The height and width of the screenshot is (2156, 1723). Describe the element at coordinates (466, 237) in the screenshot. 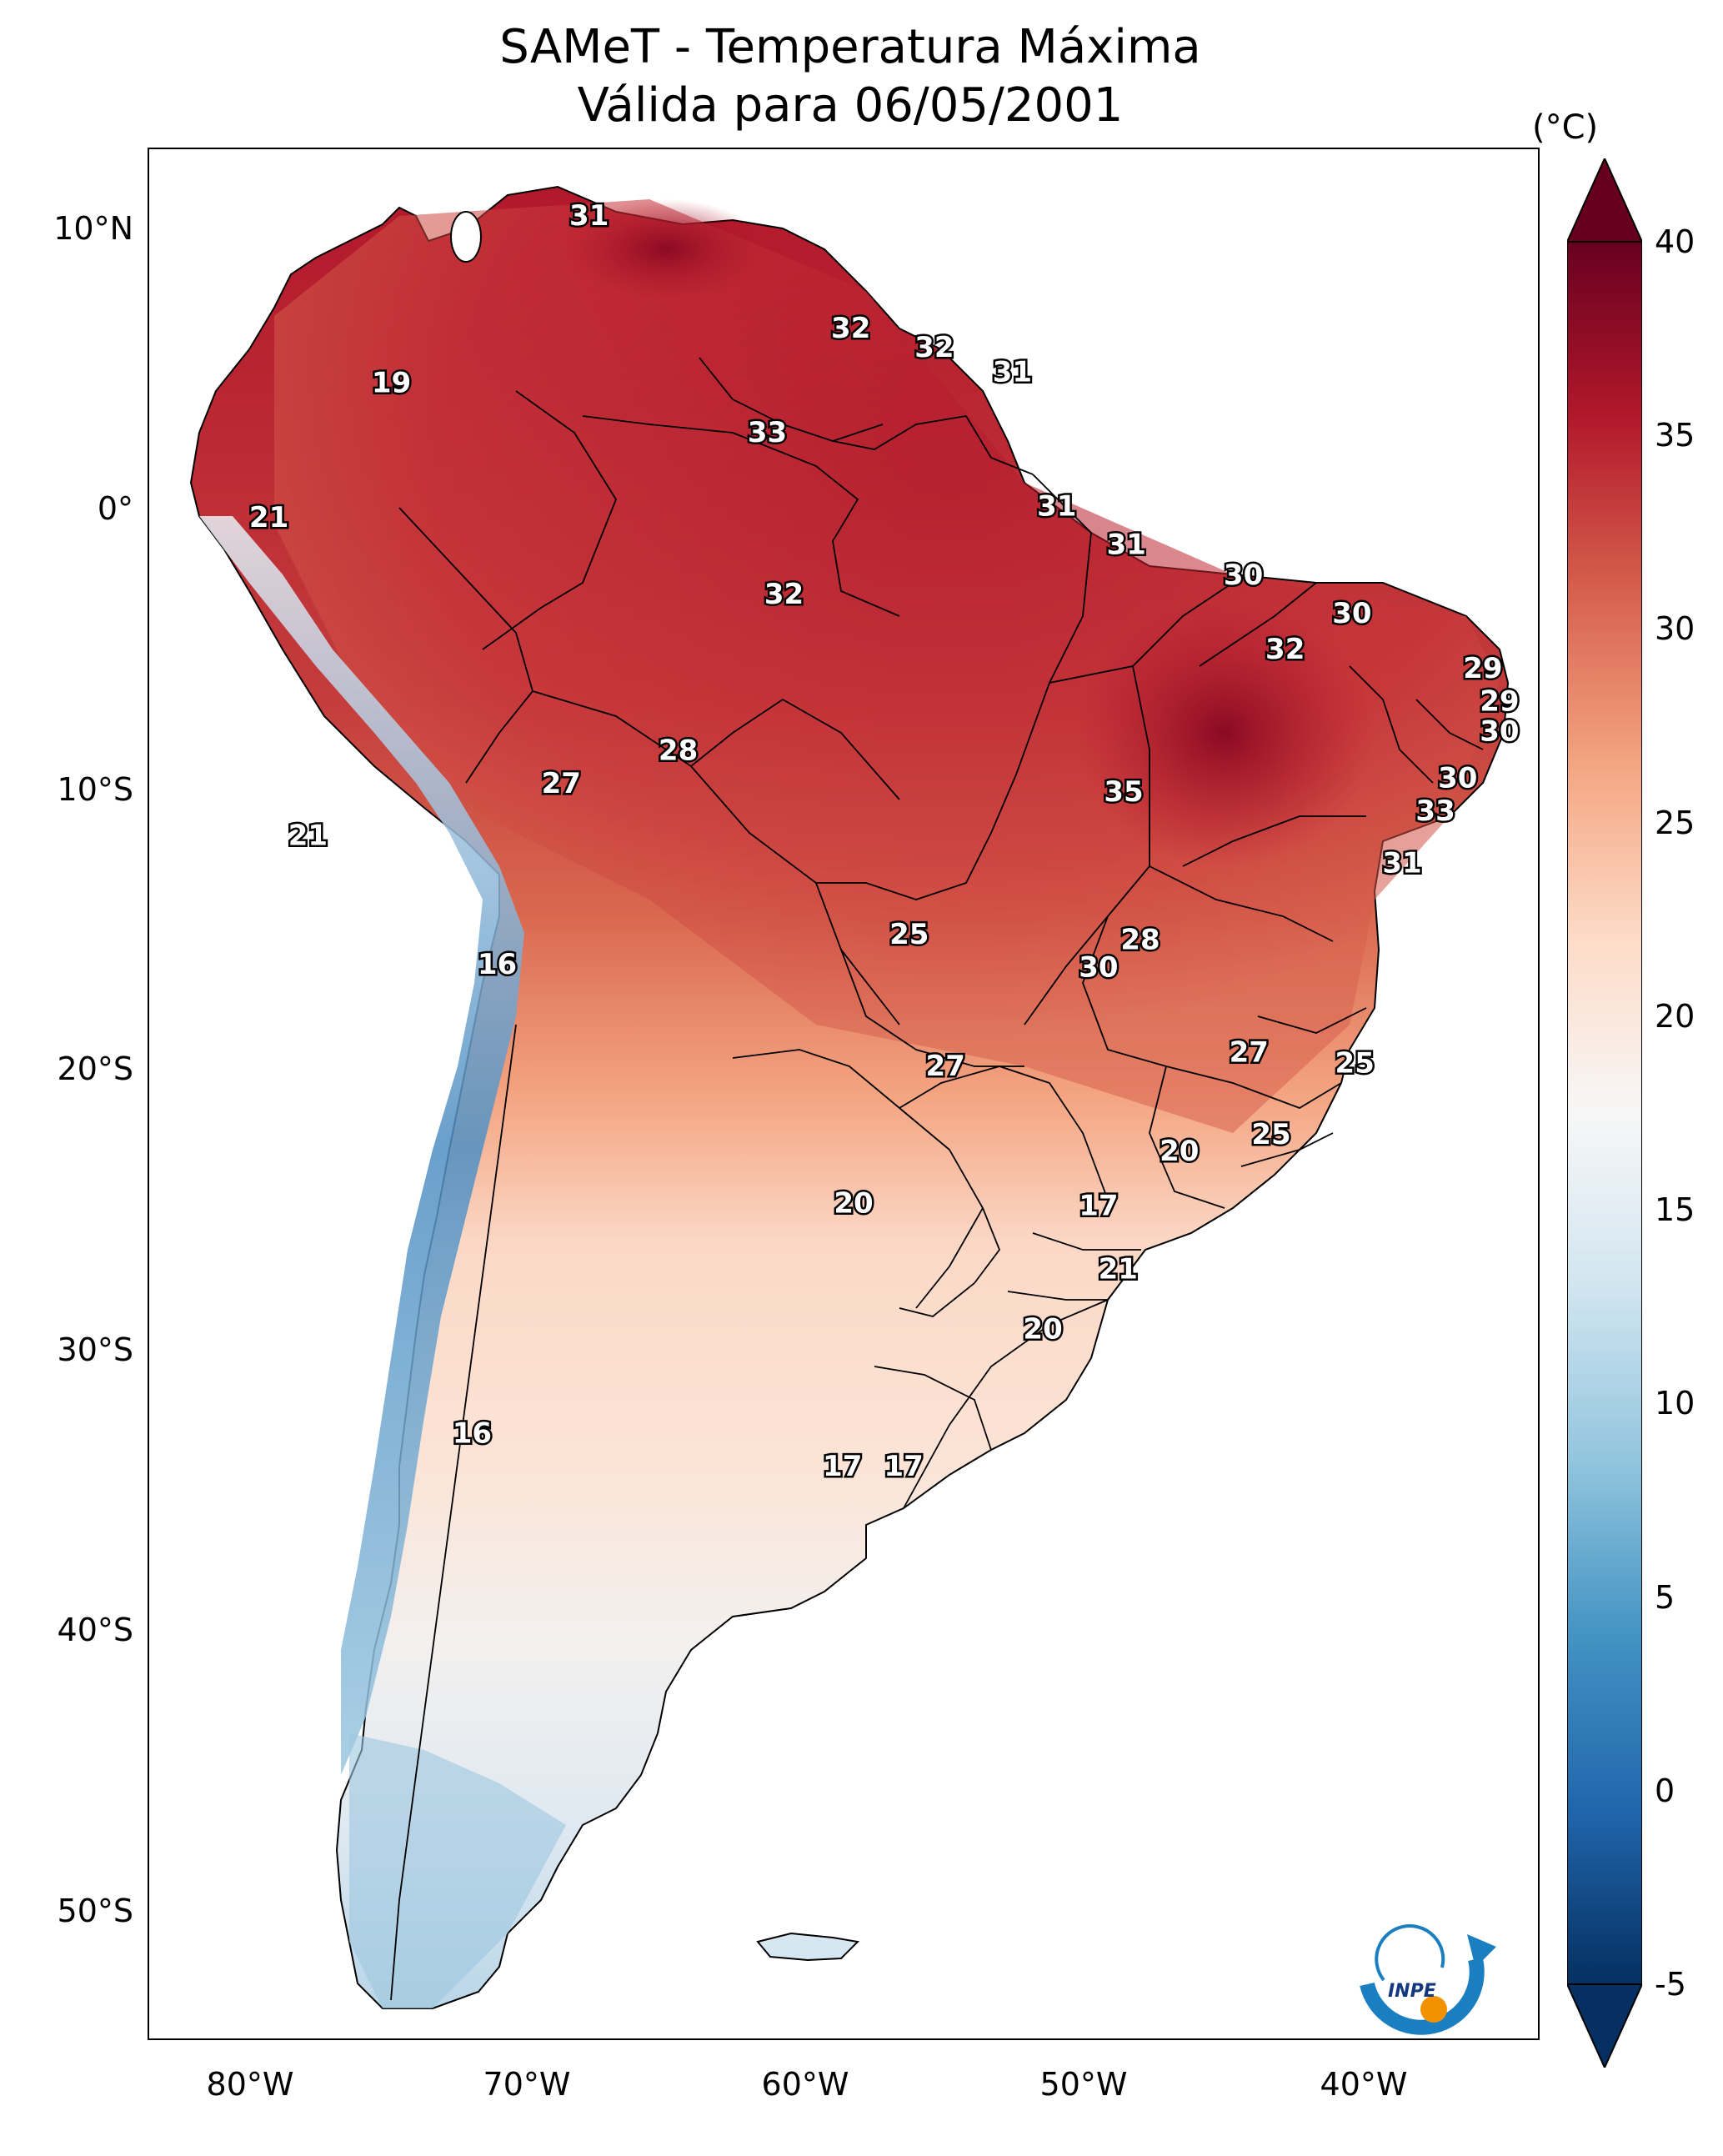

I see `lake-maracaibo` at that location.